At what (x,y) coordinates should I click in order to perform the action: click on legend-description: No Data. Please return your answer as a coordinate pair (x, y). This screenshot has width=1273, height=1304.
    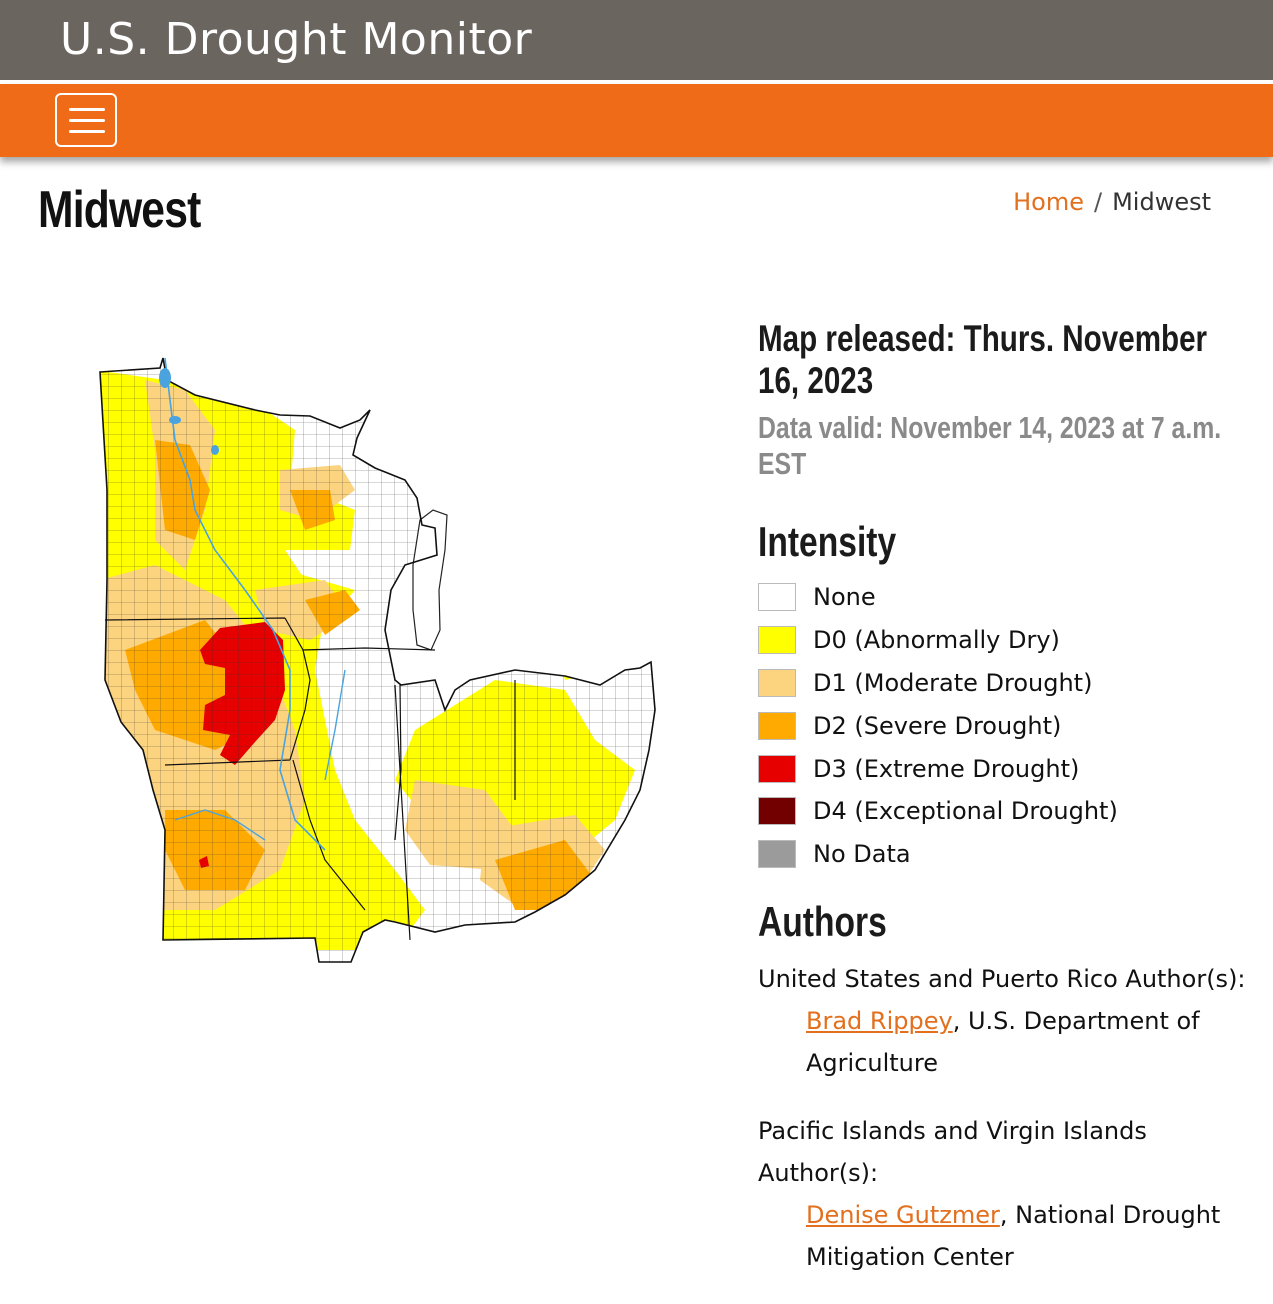
    Looking at the image, I should click on (862, 854).